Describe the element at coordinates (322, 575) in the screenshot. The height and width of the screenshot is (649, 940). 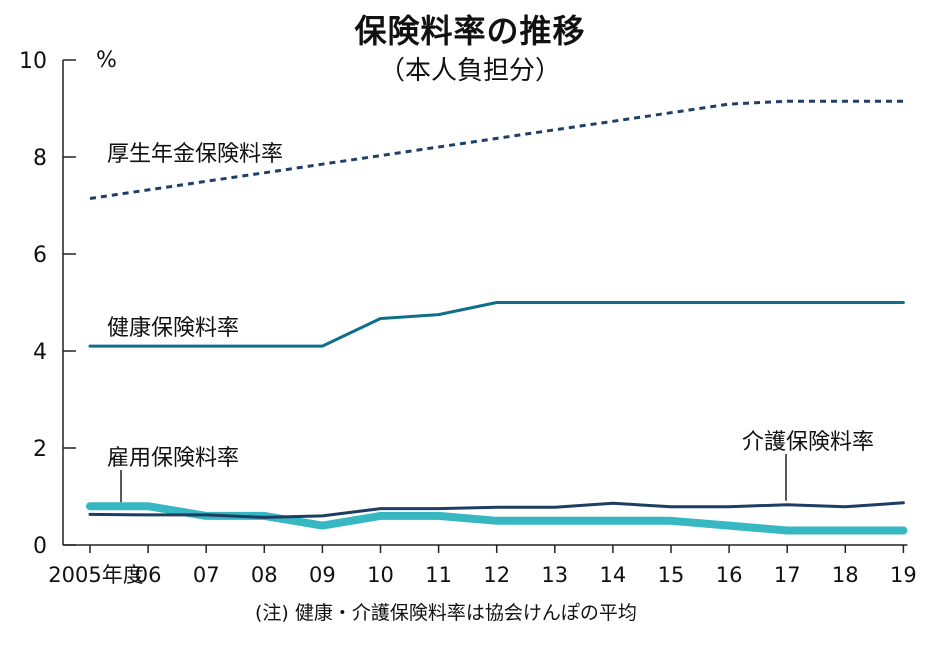
I see `x-tick-label: 09` at that location.